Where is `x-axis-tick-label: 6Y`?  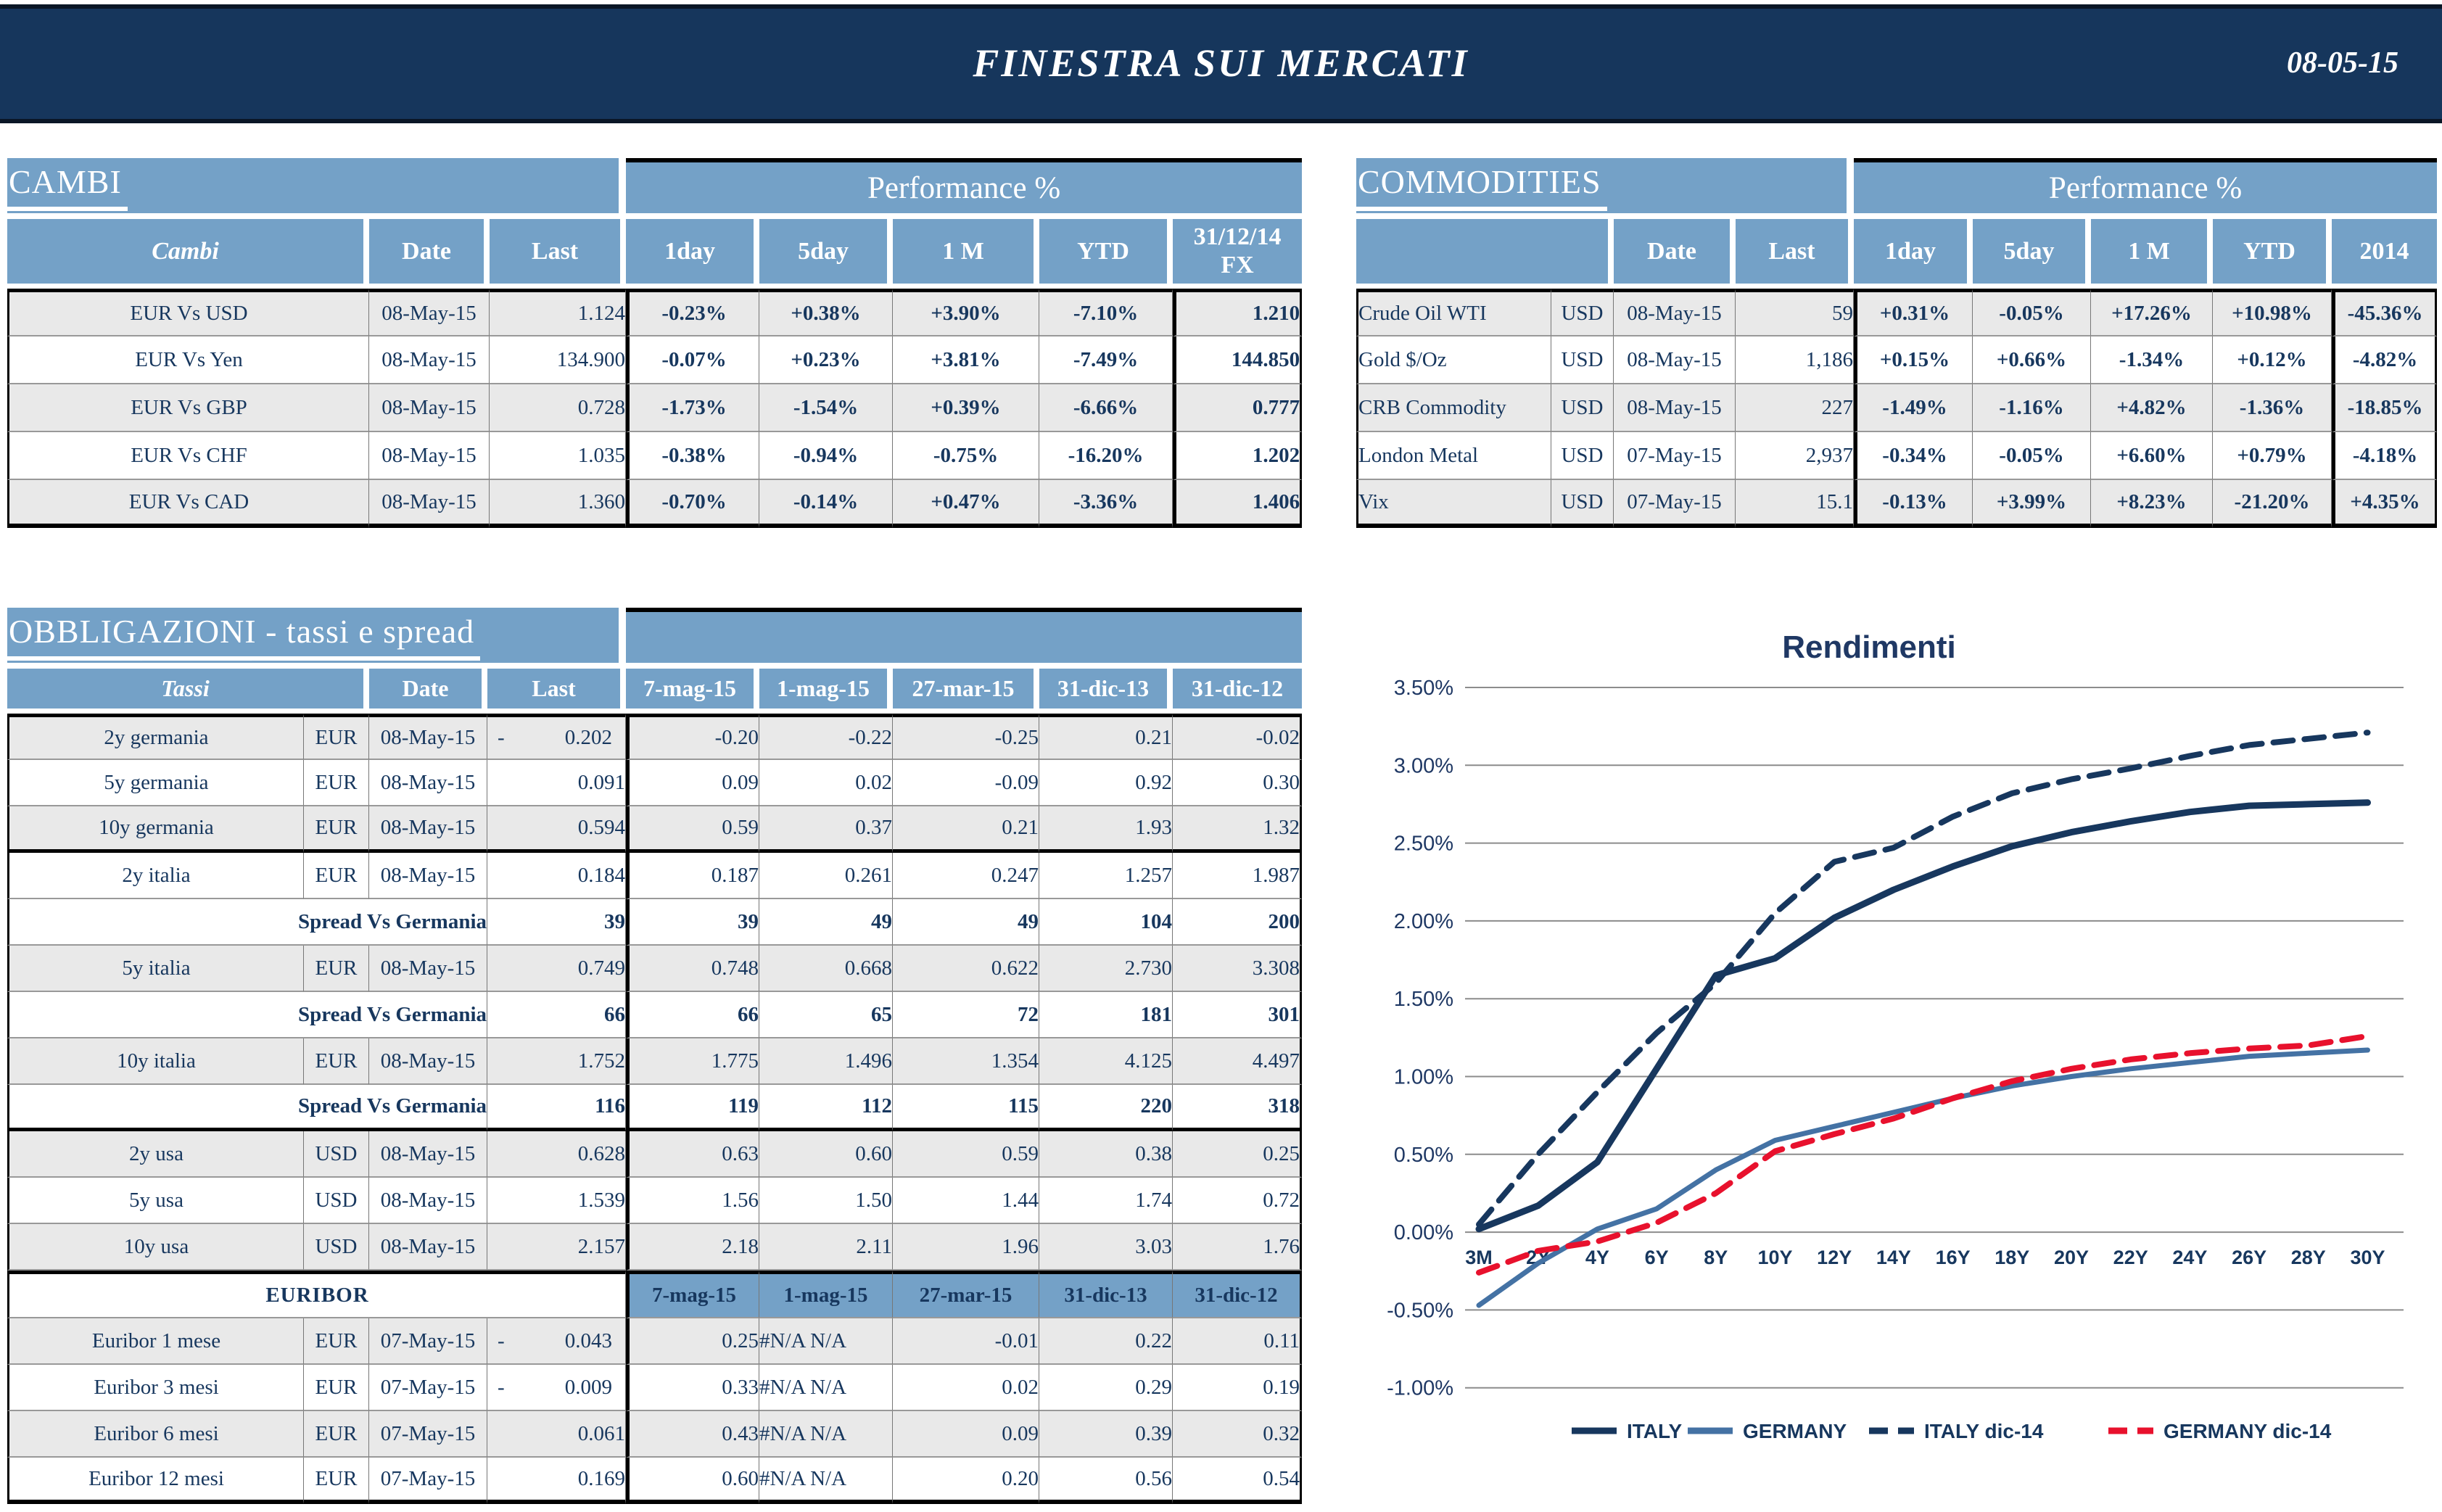 x-axis-tick-label: 6Y is located at coordinates (1657, 1257).